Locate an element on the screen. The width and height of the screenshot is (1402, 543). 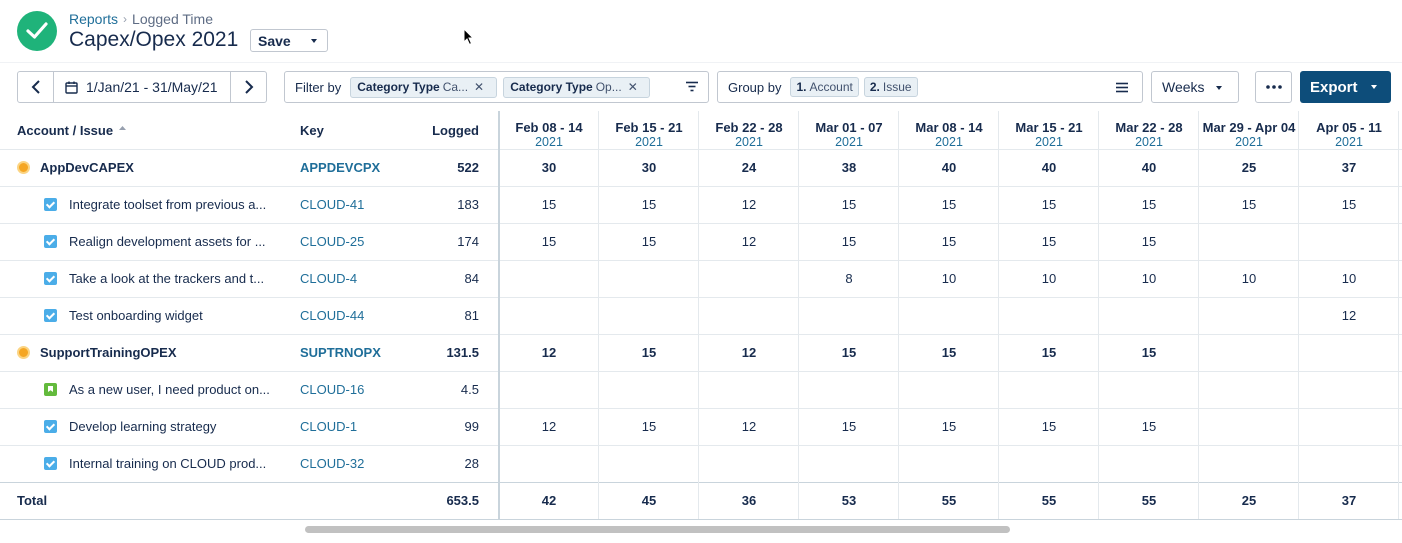
issue-key-link: CLOUD-4 is located at coordinates (329, 278).